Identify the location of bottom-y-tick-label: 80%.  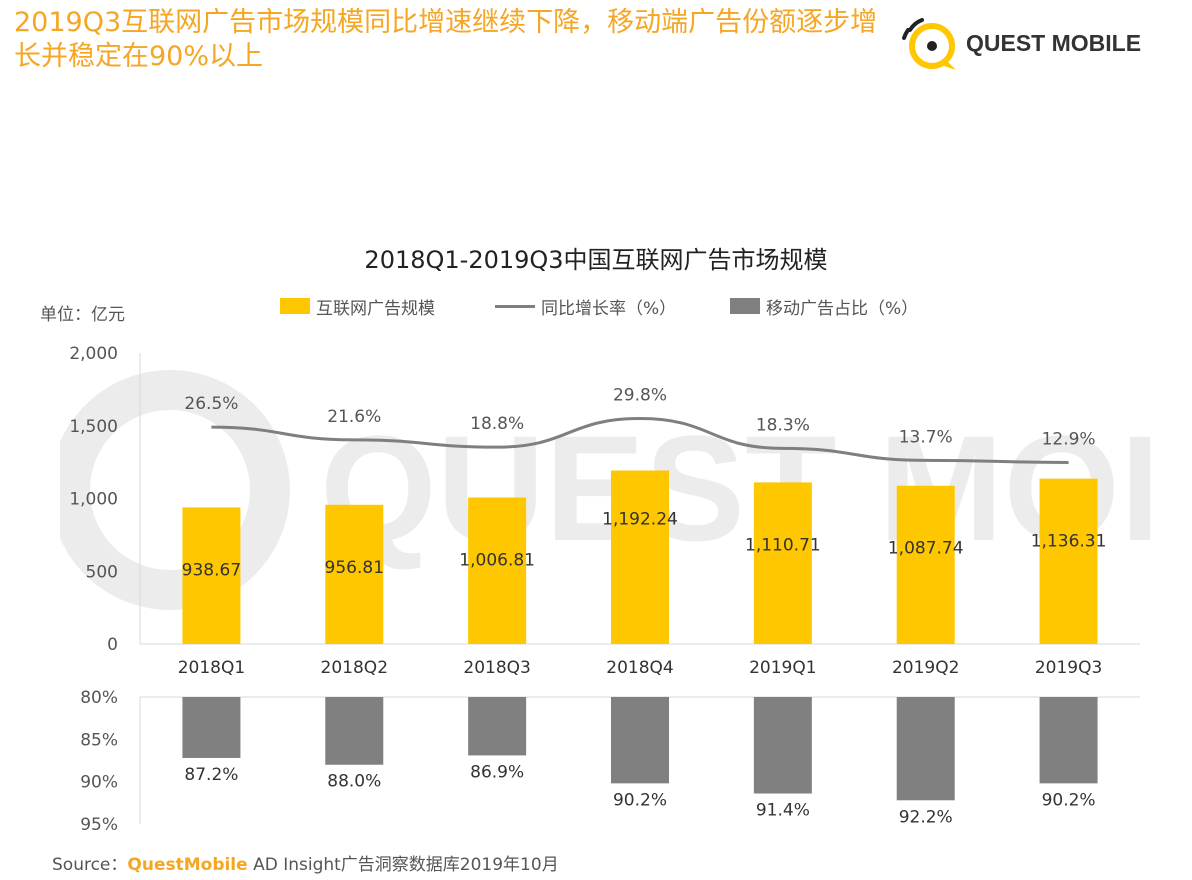
(99, 698).